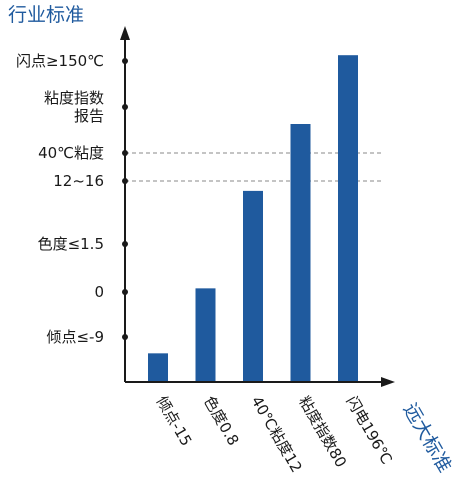 This screenshot has height=477, width=470. Describe the element at coordinates (71, 244) in the screenshot. I see `y-tick-label: 色度≤1.5` at that location.